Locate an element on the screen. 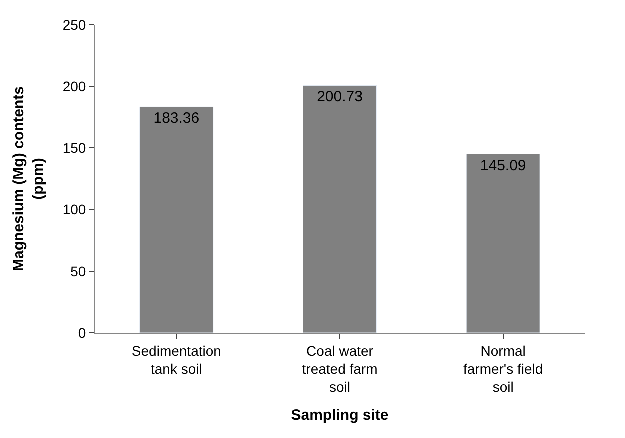 This screenshot has width=625, height=438. x-tick-label: Normal farmer's field soil is located at coordinates (503, 369).